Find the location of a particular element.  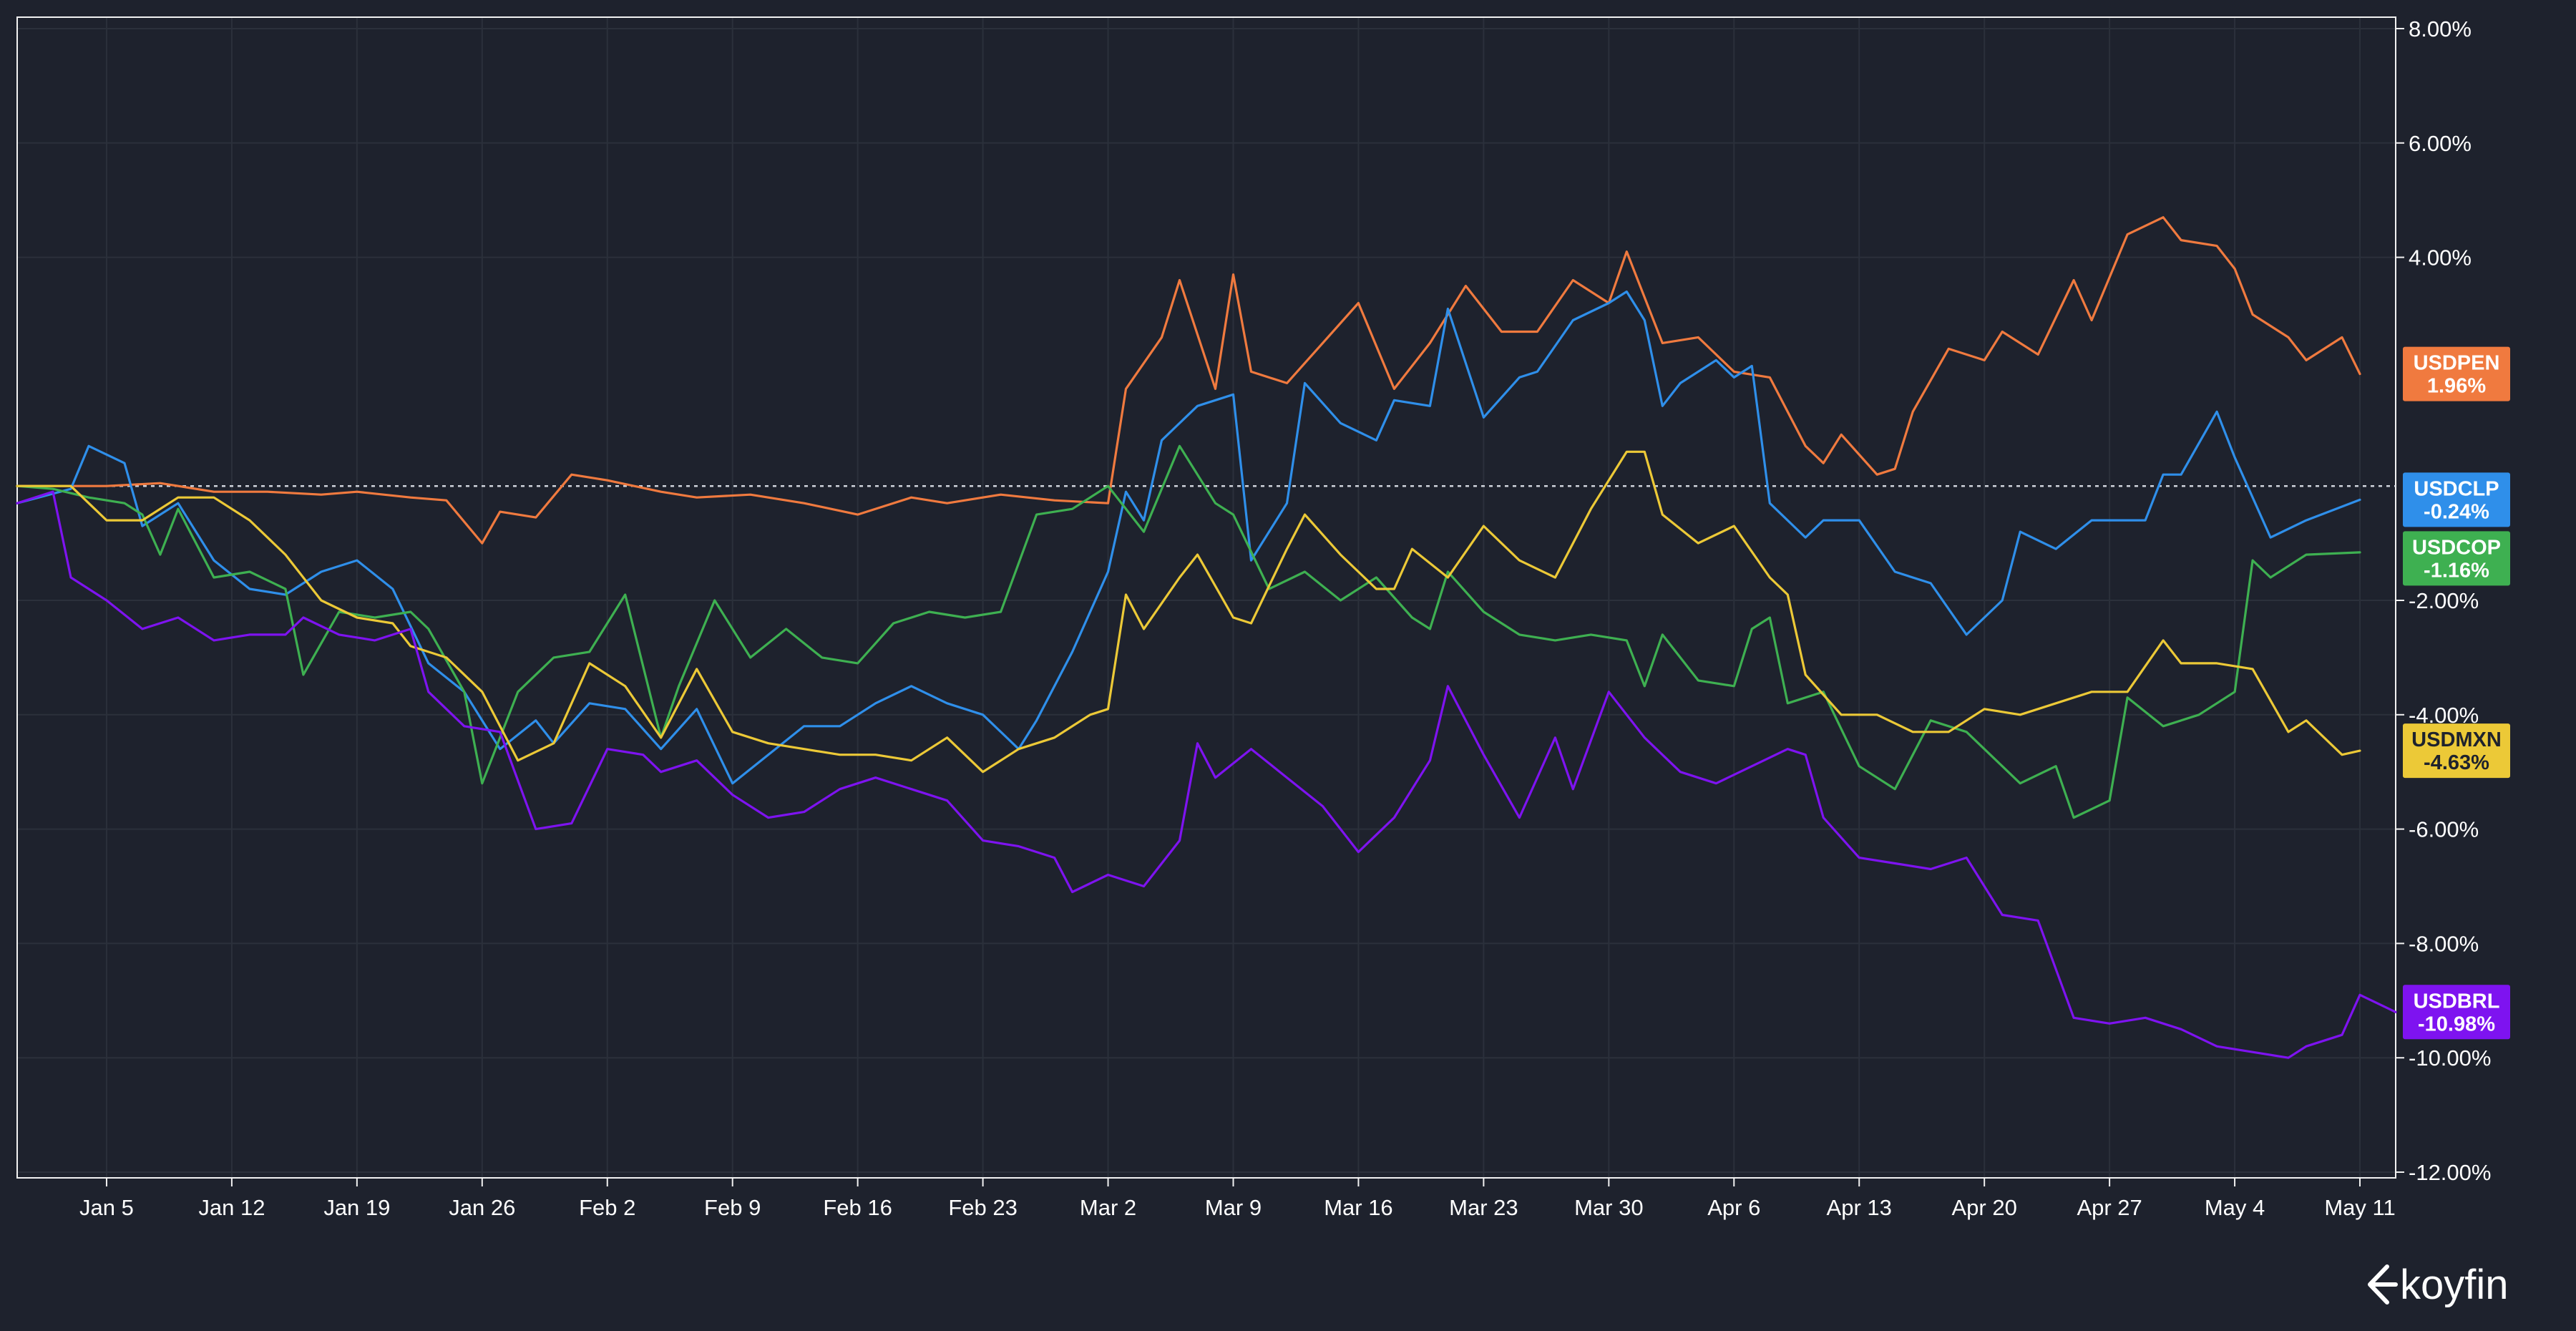

badge-usdclp: USDCLP-0.24% is located at coordinates (2456, 499).